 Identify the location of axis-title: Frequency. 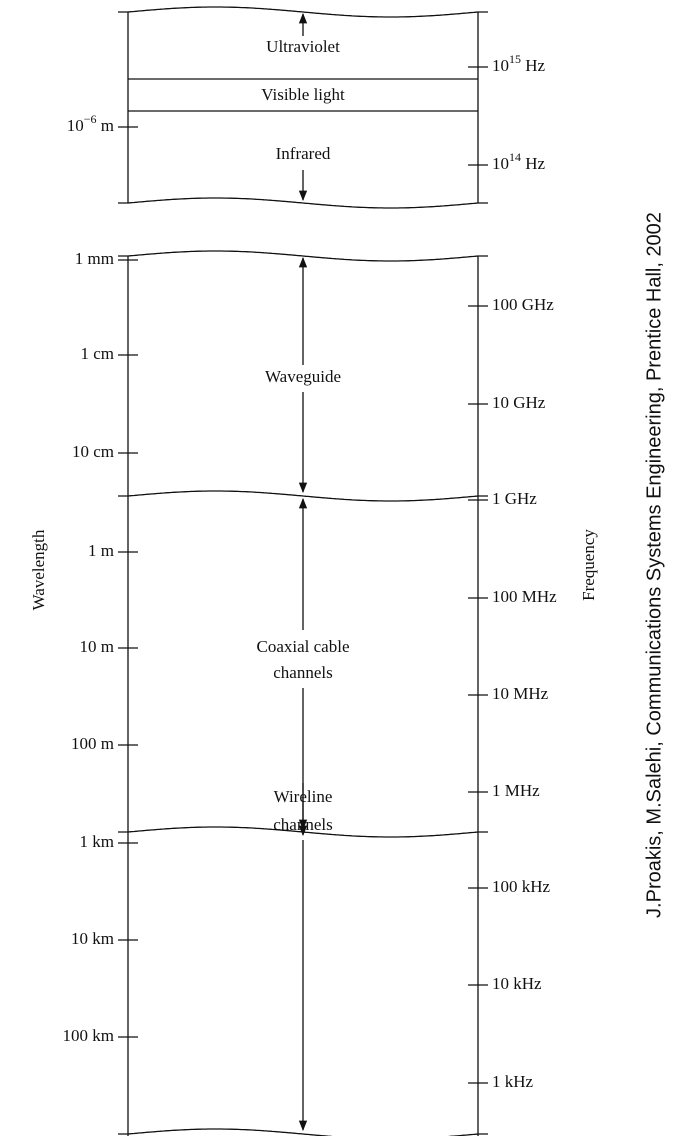
(588, 565).